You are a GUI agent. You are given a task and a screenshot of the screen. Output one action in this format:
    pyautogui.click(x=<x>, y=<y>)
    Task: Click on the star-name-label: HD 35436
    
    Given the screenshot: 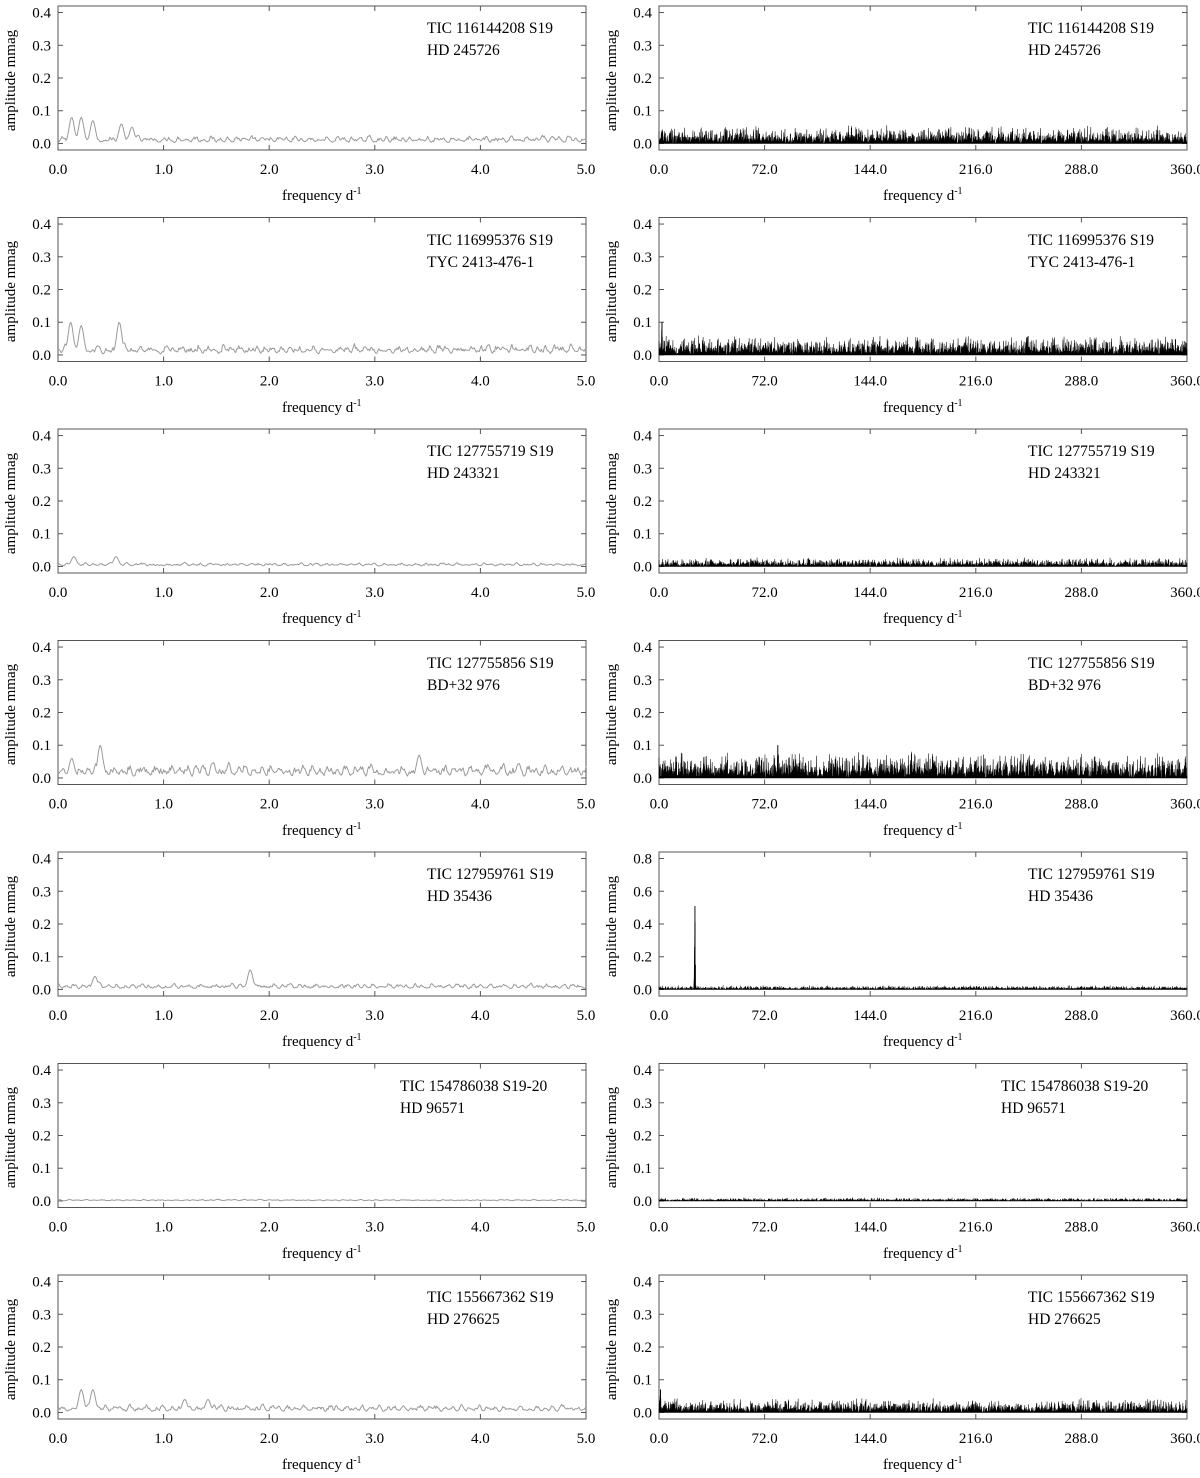 What is the action you would take?
    pyautogui.click(x=460, y=896)
    